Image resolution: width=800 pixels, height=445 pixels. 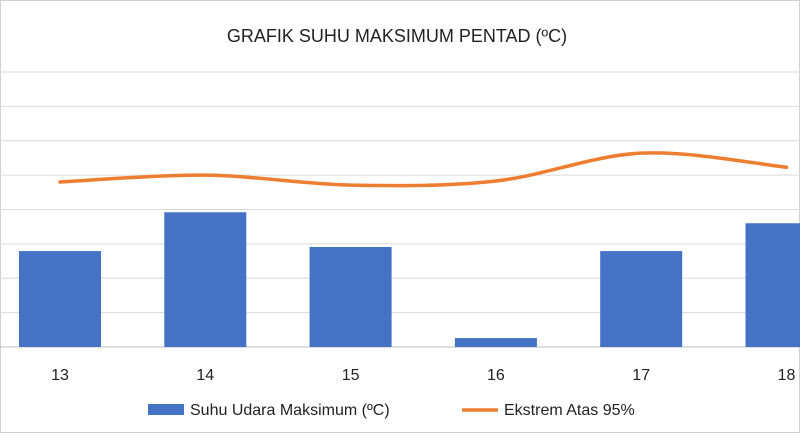 What do you see at coordinates (397, 36) in the screenshot?
I see `chart-title: GRAFIK SUHU MAKSIMUM PENTAD (ºC)` at bounding box center [397, 36].